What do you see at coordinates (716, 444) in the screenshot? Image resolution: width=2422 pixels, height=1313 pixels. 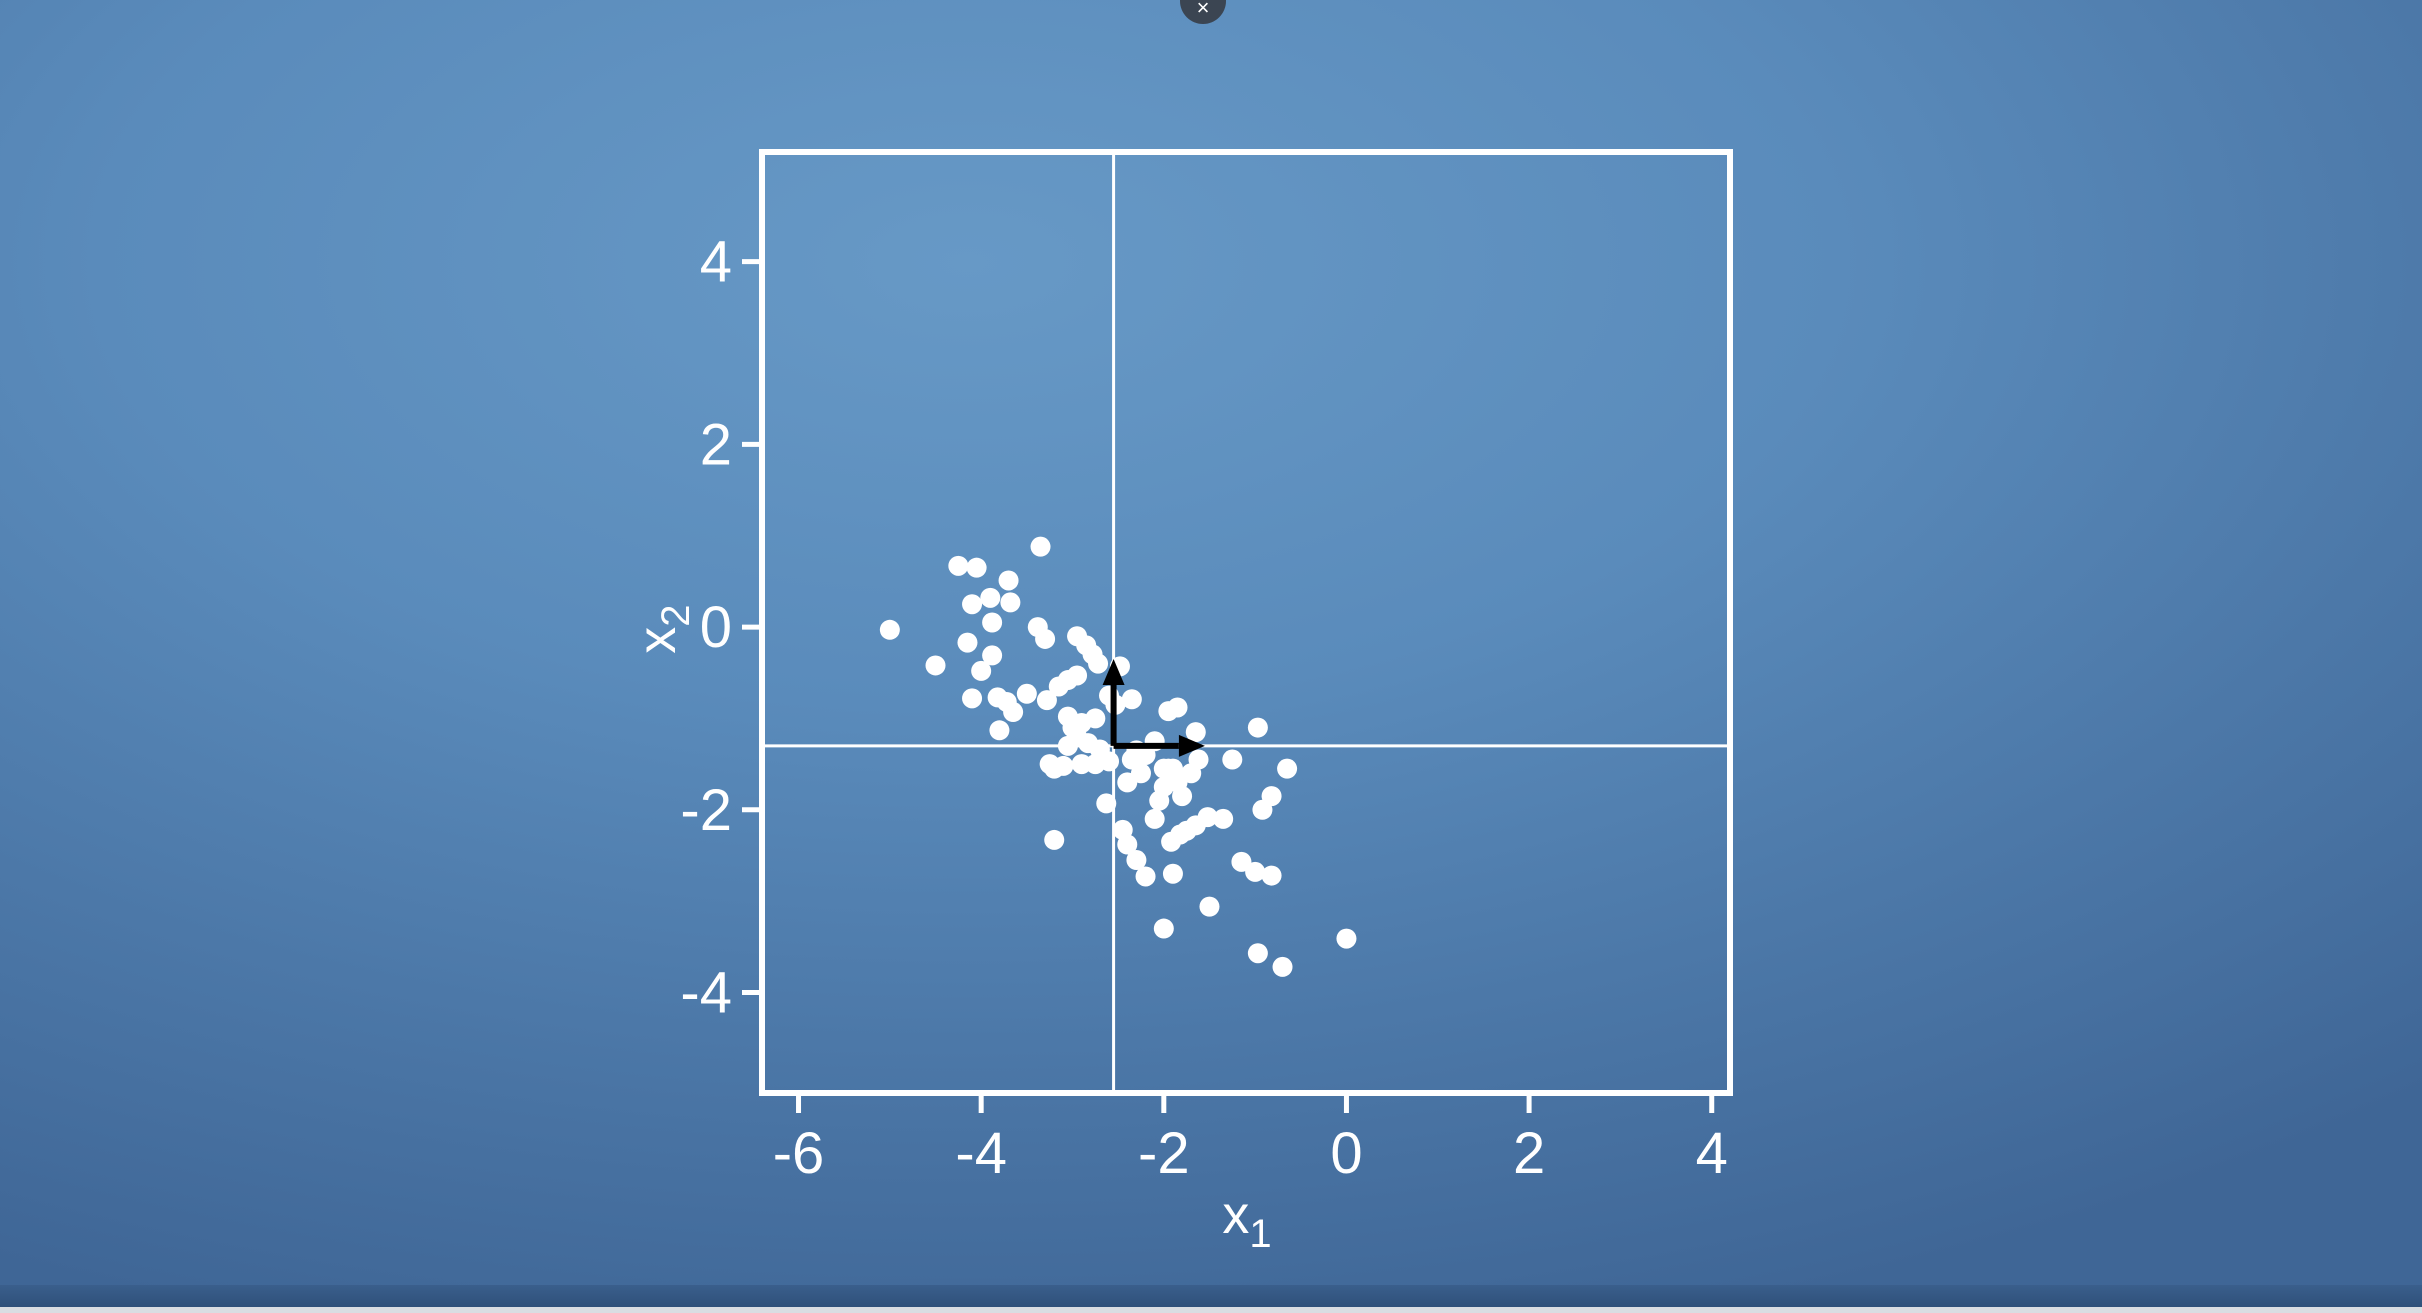 I see `y-tick-label: 2` at bounding box center [716, 444].